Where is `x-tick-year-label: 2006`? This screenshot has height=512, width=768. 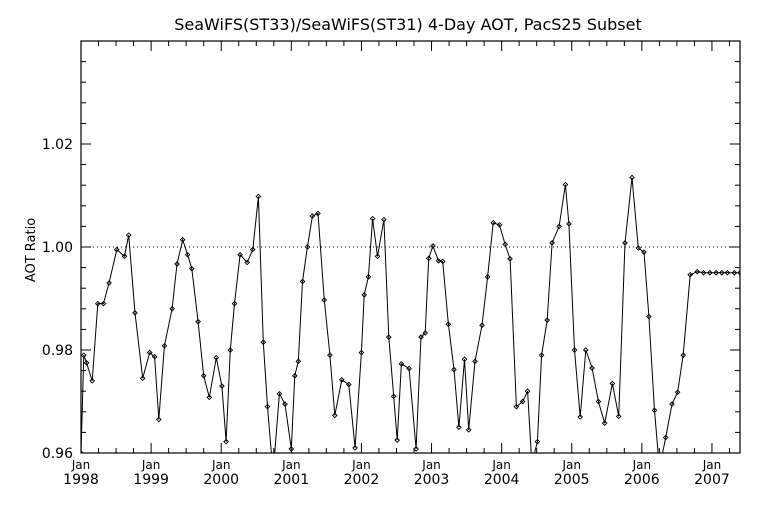
x-tick-year-label: 2006 is located at coordinates (642, 480).